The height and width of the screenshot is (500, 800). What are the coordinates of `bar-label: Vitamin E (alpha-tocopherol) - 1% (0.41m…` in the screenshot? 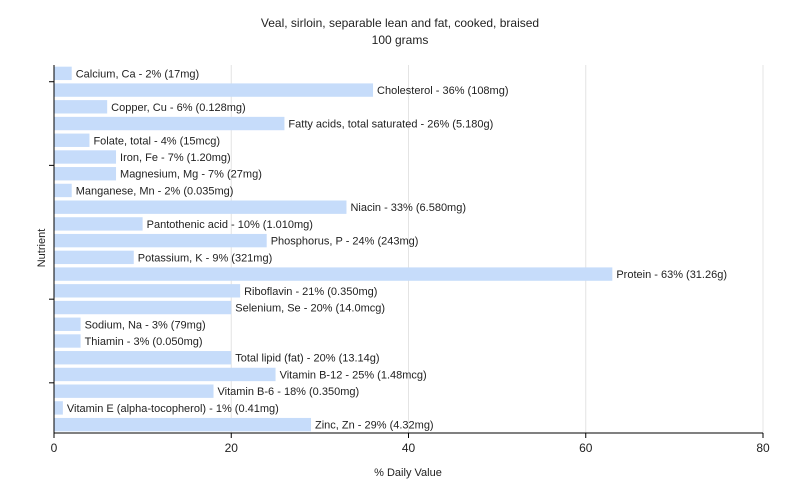 It's located at (173, 409).